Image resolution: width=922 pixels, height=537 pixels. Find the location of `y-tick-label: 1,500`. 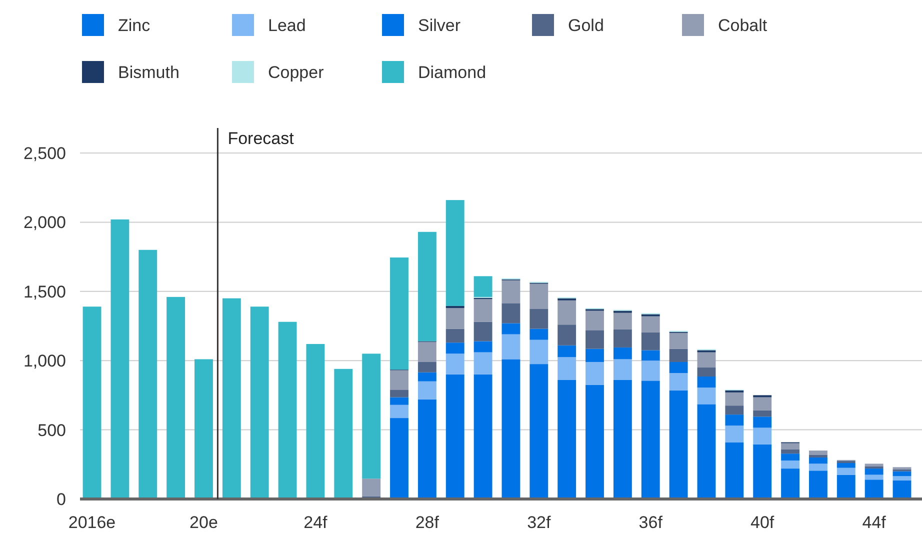

y-tick-label: 1,500 is located at coordinates (44, 292).